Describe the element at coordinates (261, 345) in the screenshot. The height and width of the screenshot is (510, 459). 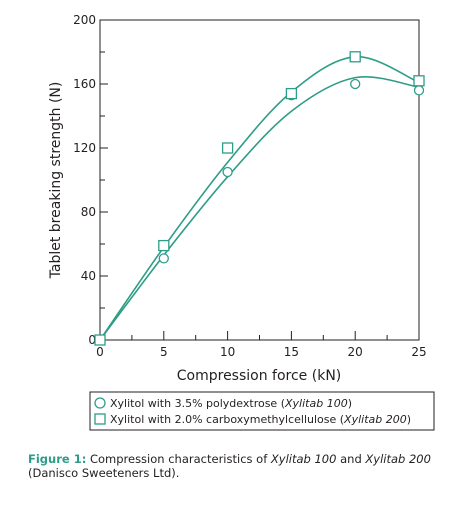
I see `x-axis-ticks: 0 5 10 15 20 25` at that location.